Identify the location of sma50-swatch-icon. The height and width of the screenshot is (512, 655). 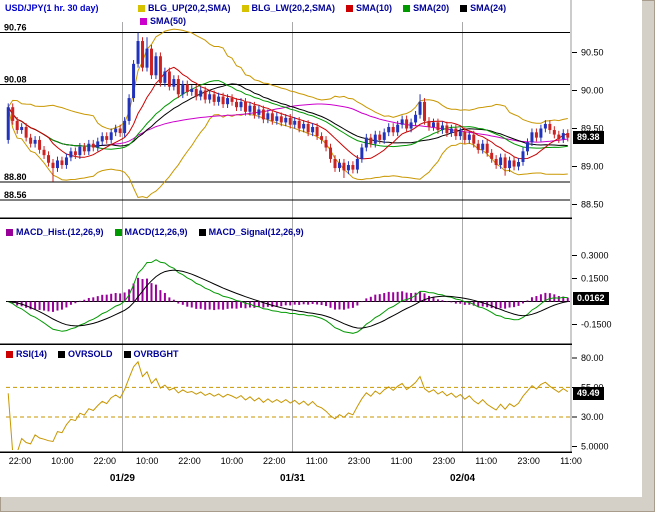
(143, 21).